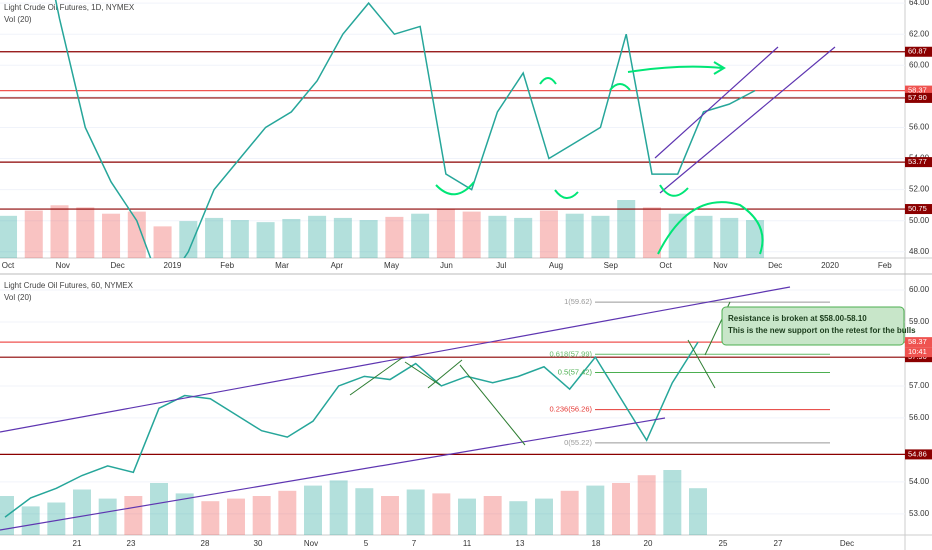  Describe the element at coordinates (797, 318) in the screenshot. I see `annotation-text: Resistance is broken at $58.00-58.10` at that location.